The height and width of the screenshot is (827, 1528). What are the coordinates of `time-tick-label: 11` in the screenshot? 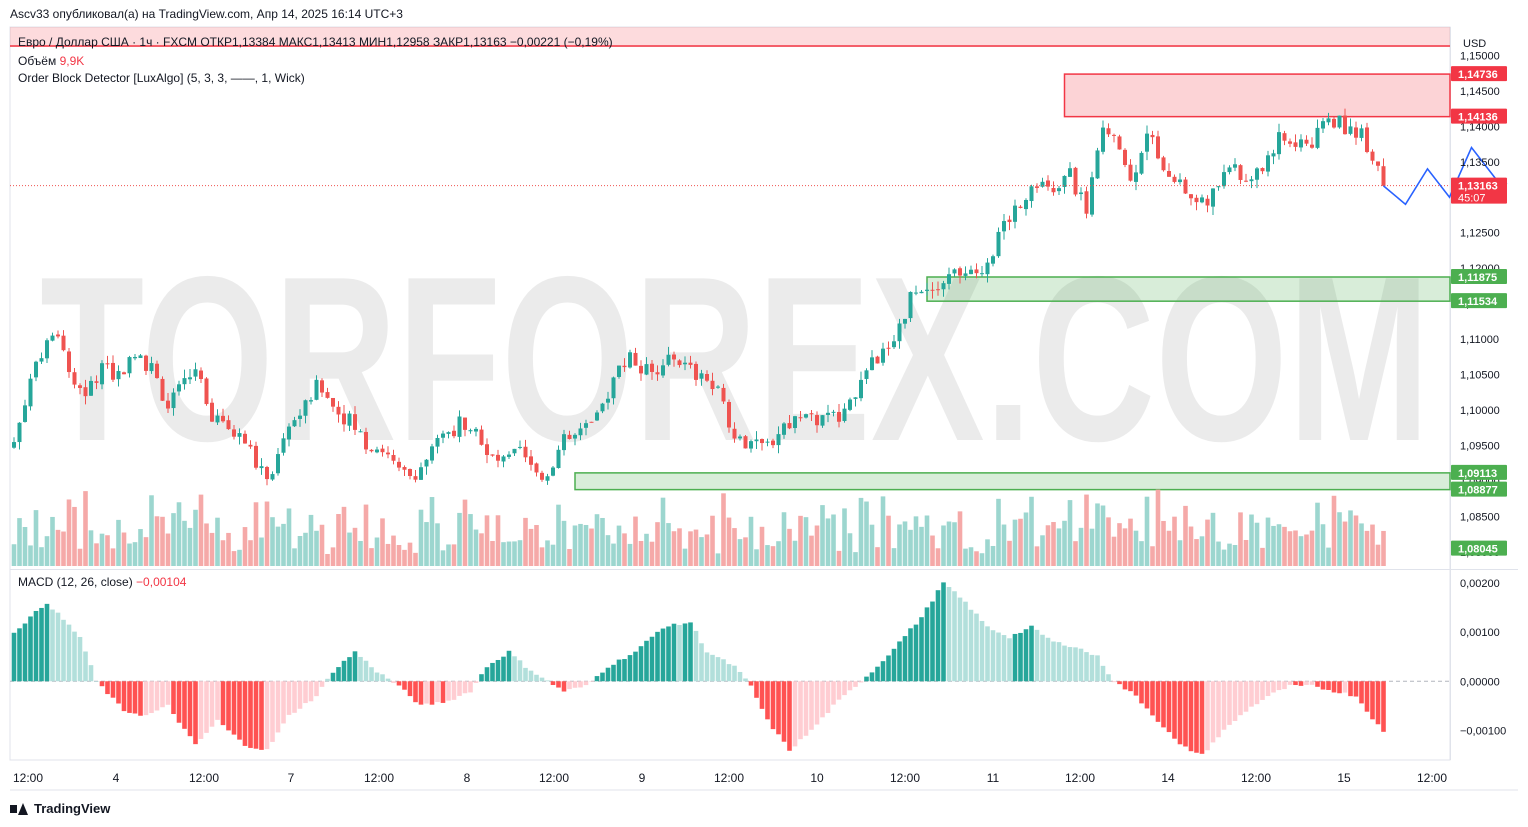 It's located at (993, 778).